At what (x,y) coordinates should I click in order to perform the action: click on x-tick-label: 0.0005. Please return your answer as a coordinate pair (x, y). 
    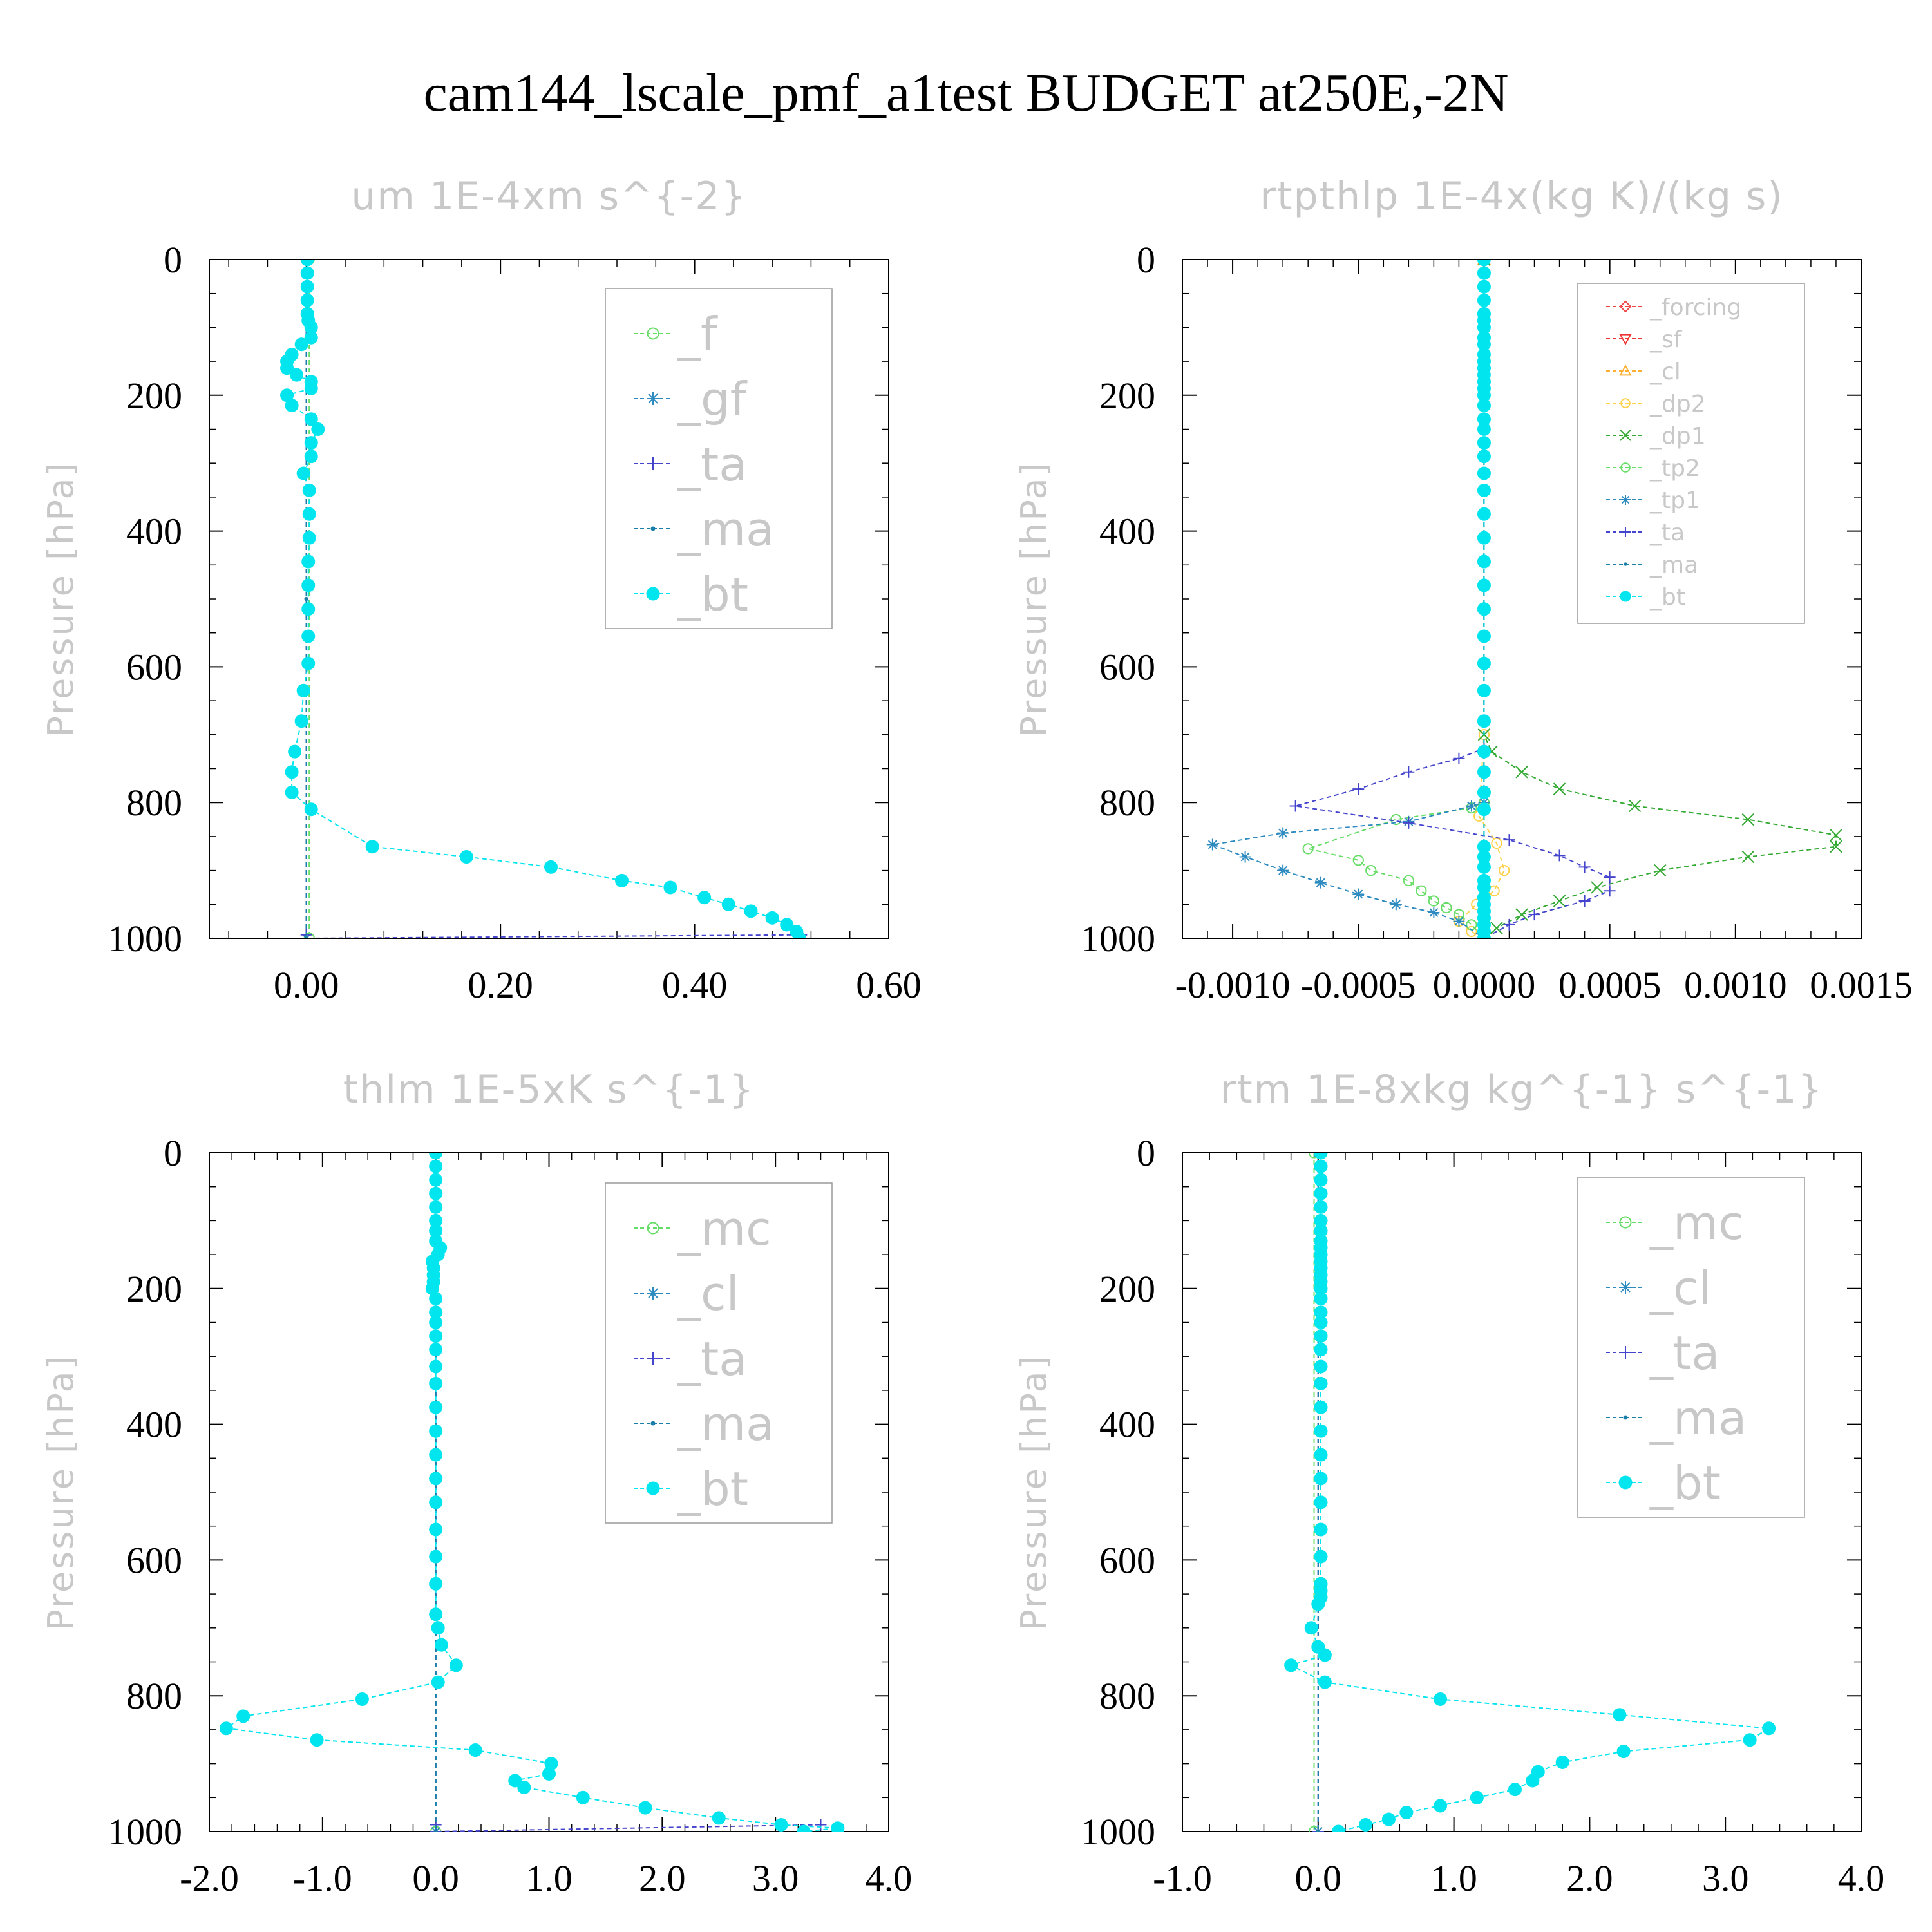
    Looking at the image, I should click on (1610, 985).